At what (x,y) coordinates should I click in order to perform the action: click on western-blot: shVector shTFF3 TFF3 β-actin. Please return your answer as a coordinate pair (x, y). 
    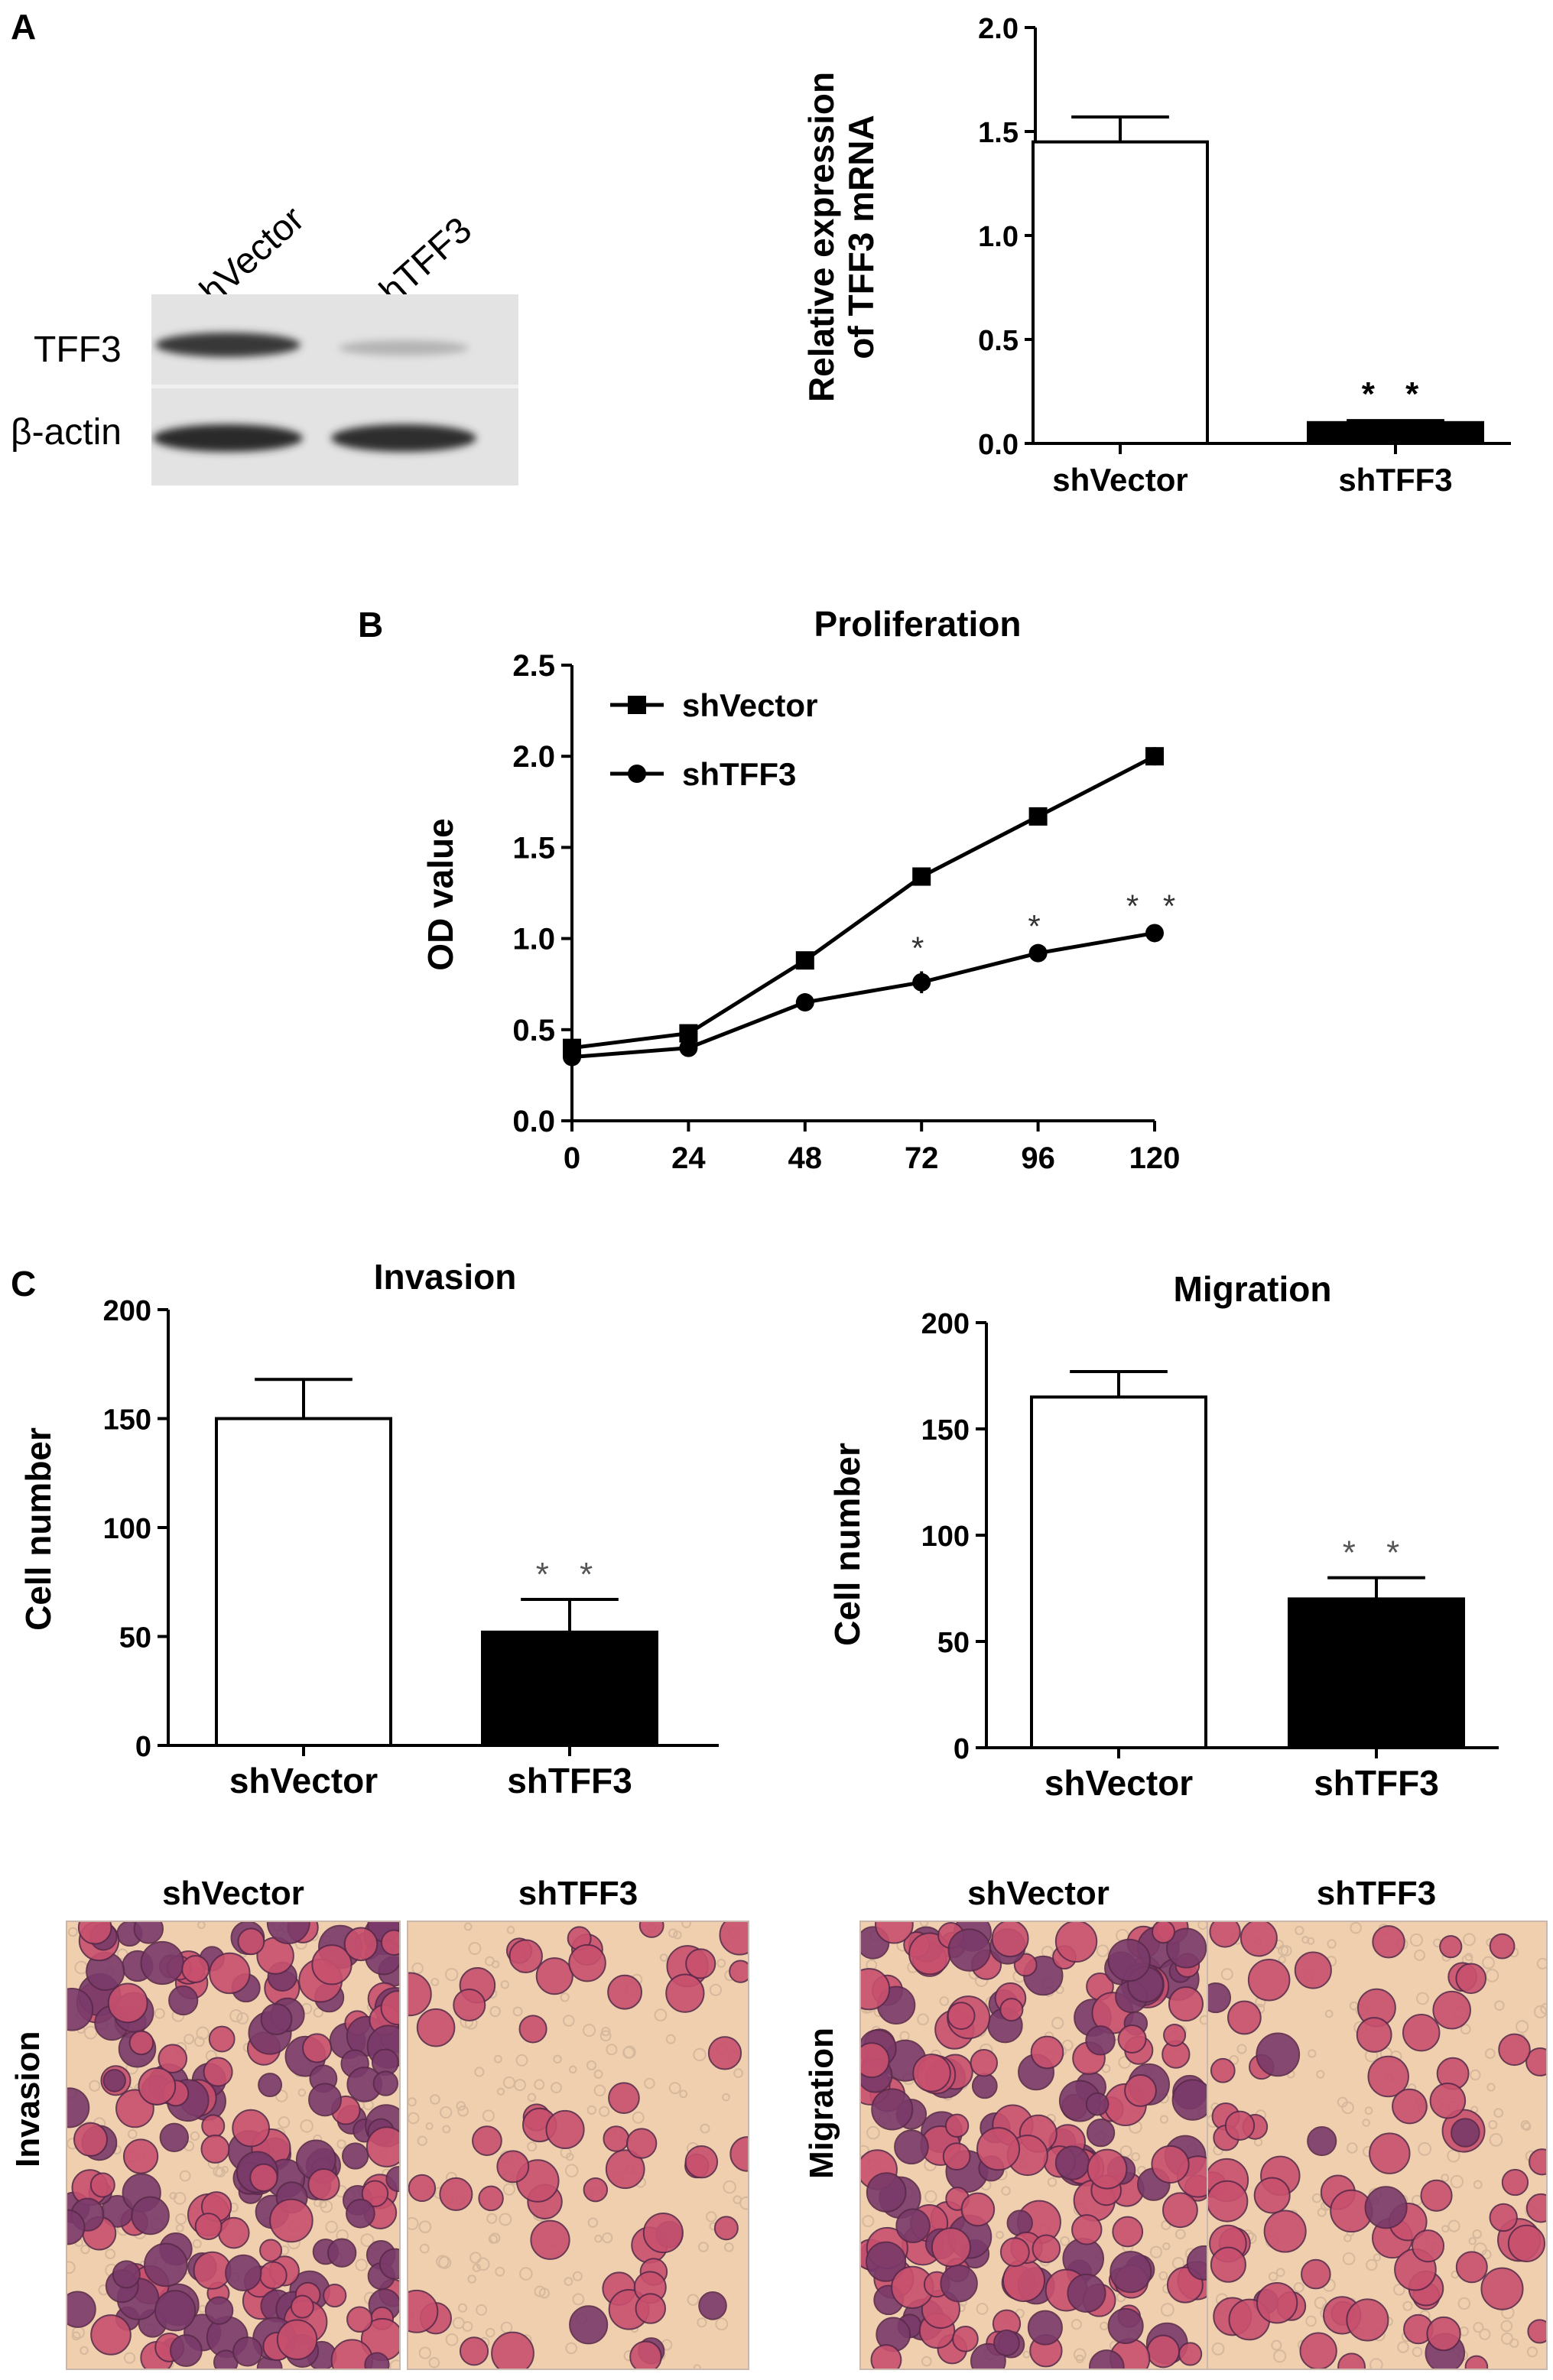
    Looking at the image, I should click on (267, 305).